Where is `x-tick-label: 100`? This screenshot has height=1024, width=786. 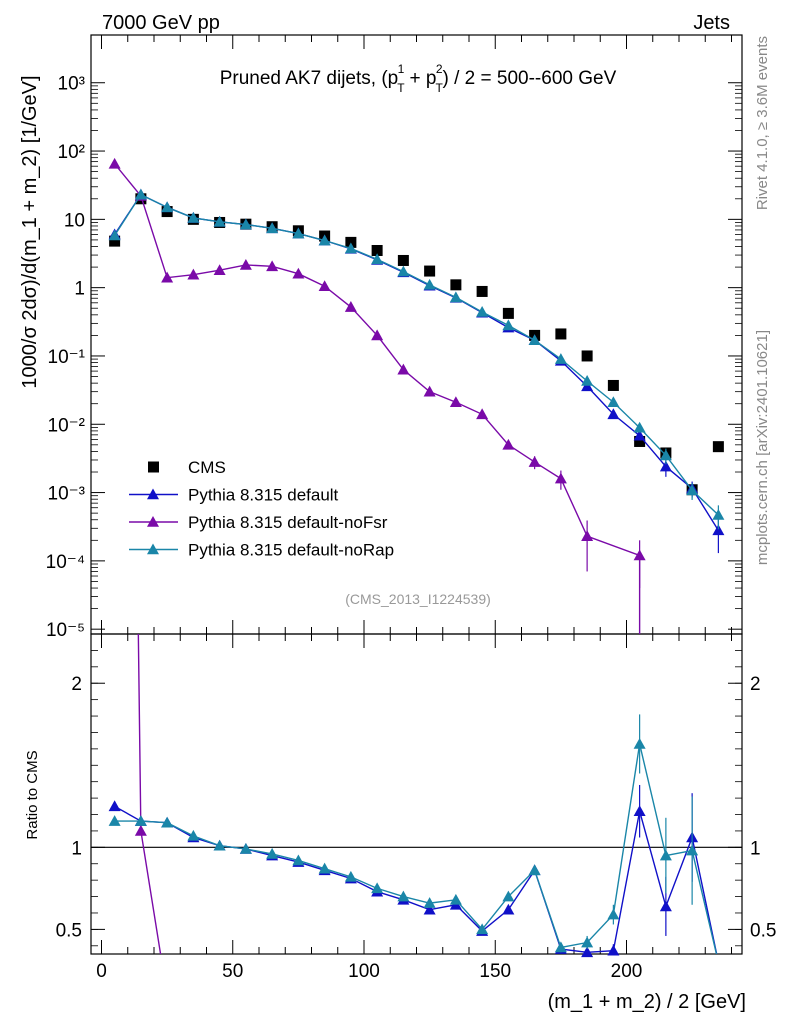
x-tick-label: 100 is located at coordinates (364, 971).